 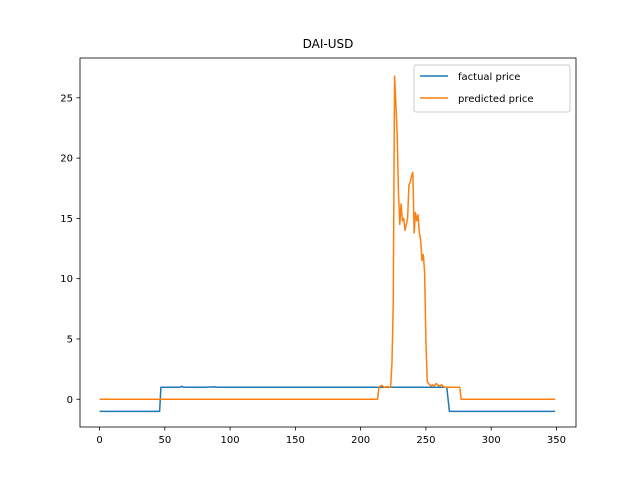 What do you see at coordinates (66, 159) in the screenshot?
I see `y-tick-label: 20` at bounding box center [66, 159].